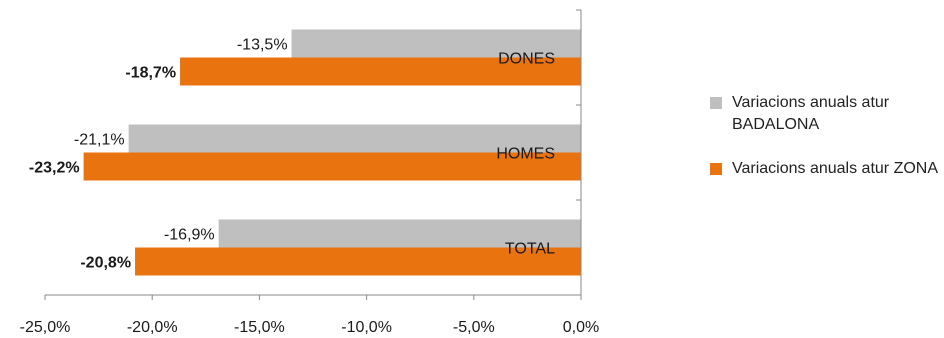  What do you see at coordinates (45, 327) in the screenshot?
I see `x-tick-label: -25,0%` at bounding box center [45, 327].